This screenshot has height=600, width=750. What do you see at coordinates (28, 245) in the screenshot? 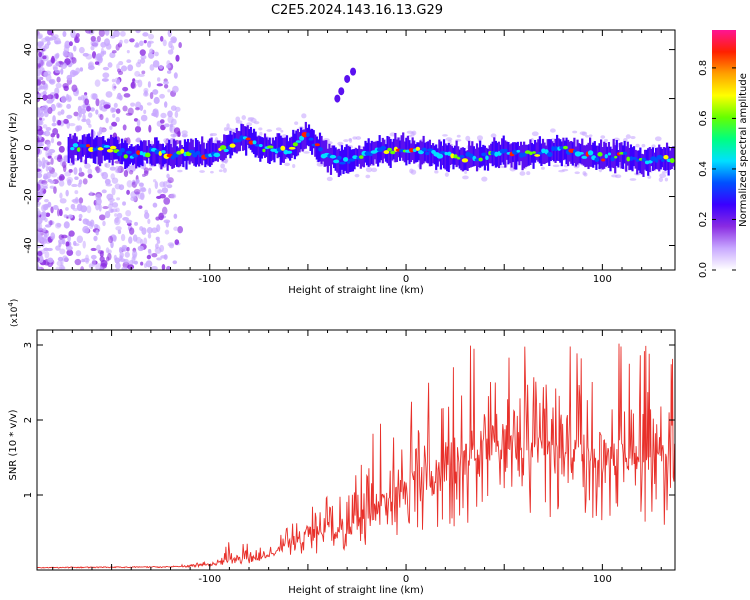
I see `y-tick-label: -40` at bounding box center [28, 245].